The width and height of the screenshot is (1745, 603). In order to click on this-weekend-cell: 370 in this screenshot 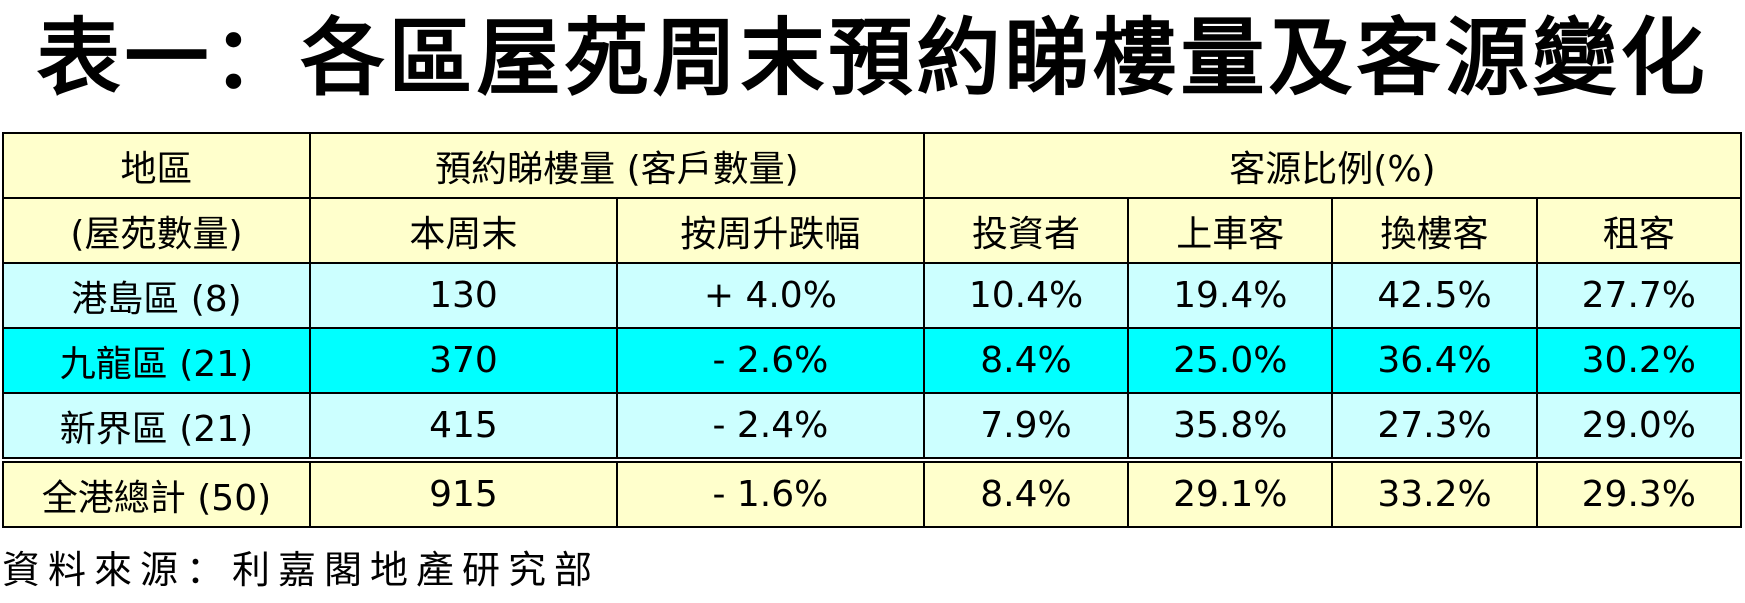, I will do `click(463, 360)`.